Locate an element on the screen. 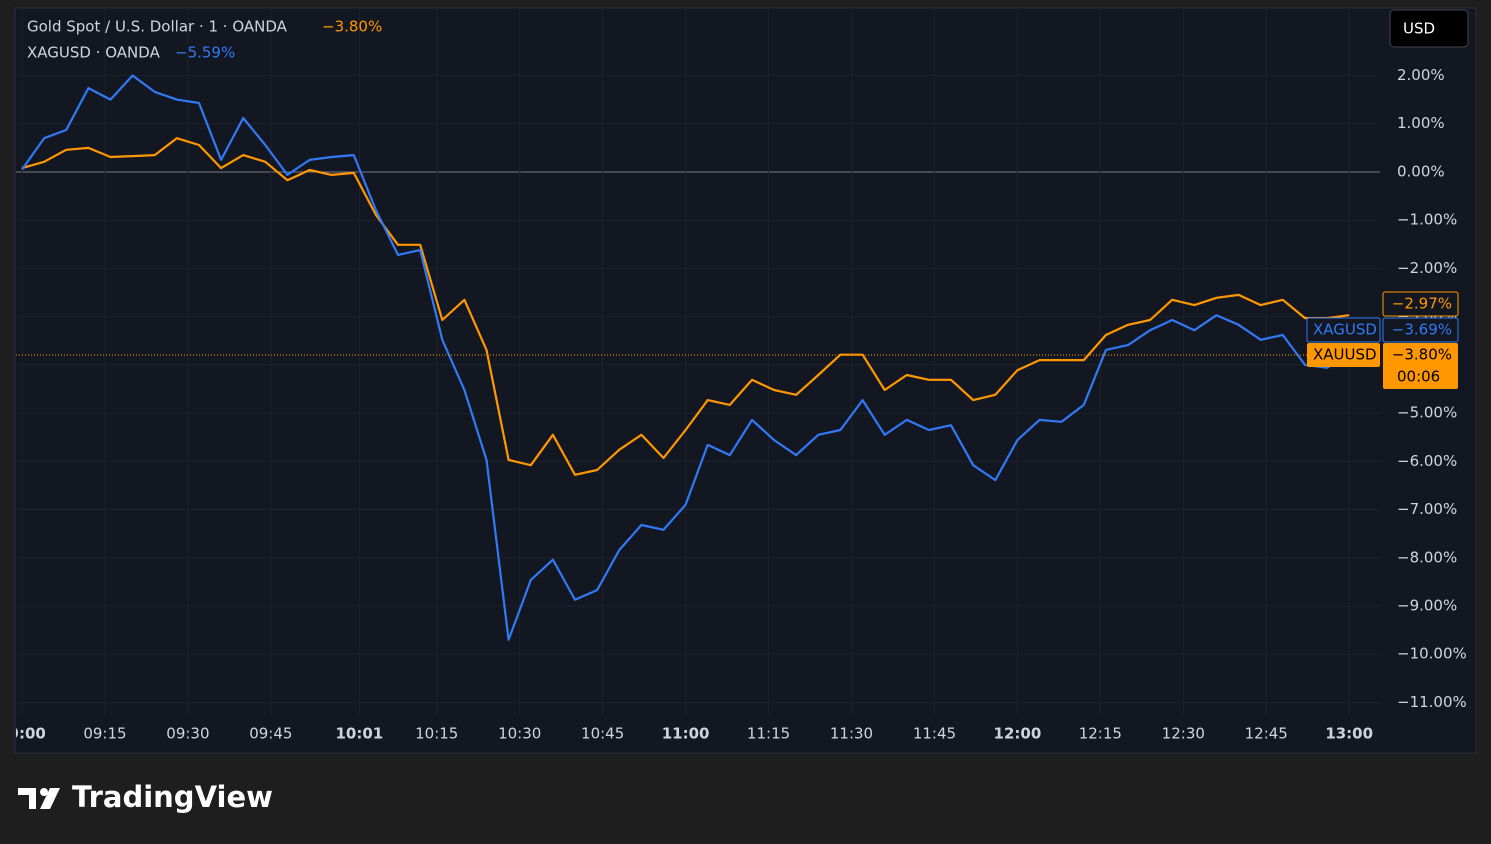 The width and height of the screenshot is (1491, 844). x-tick-label: 09:45 is located at coordinates (270, 734).